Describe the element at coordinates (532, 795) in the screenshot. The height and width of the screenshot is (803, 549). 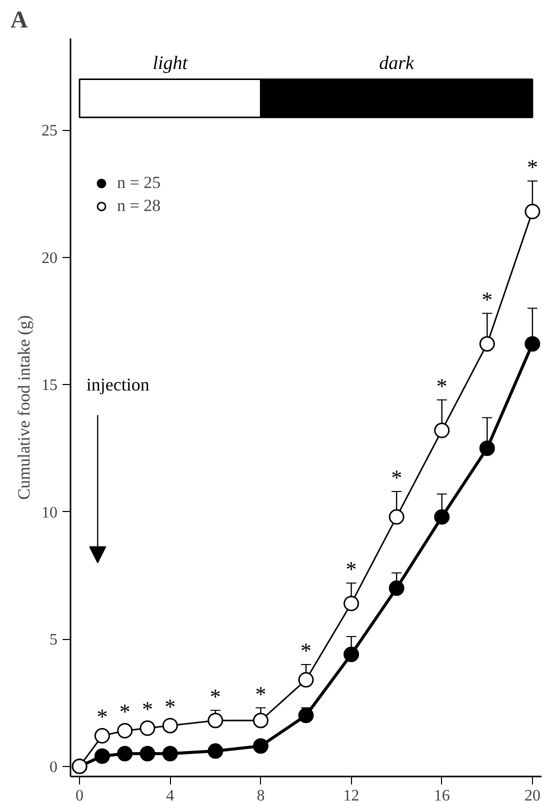
I see `x-tick-label: 20` at that location.